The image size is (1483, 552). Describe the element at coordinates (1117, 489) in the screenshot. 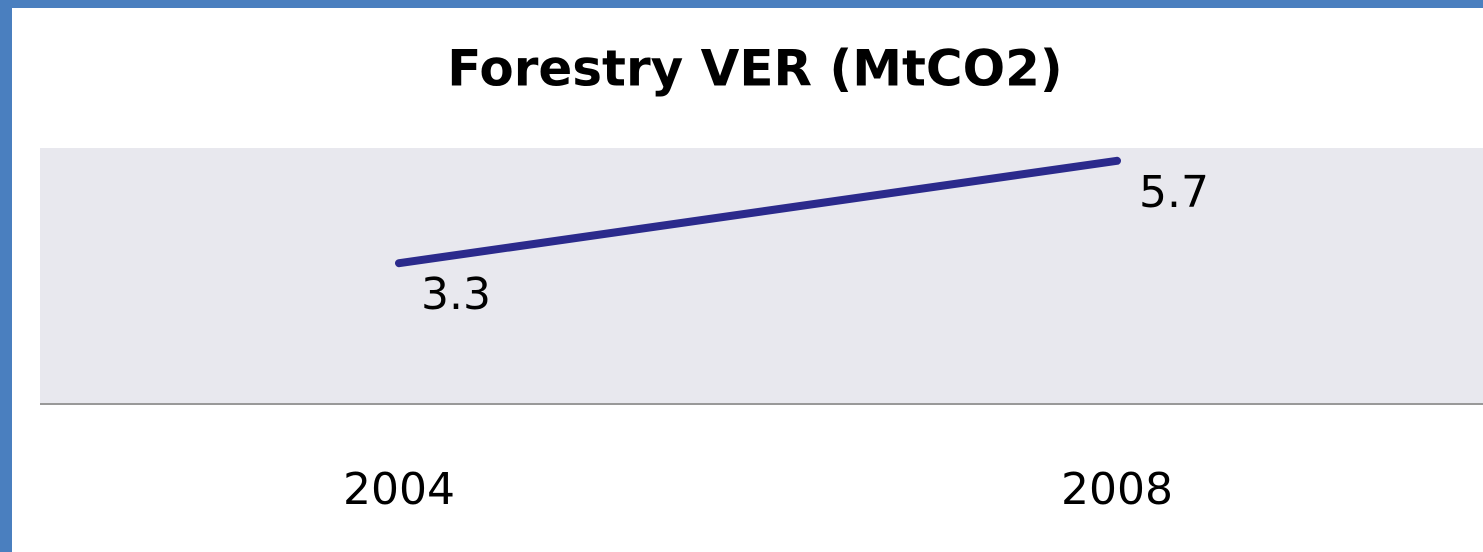

I see `x-tick-label: 2008` at that location.